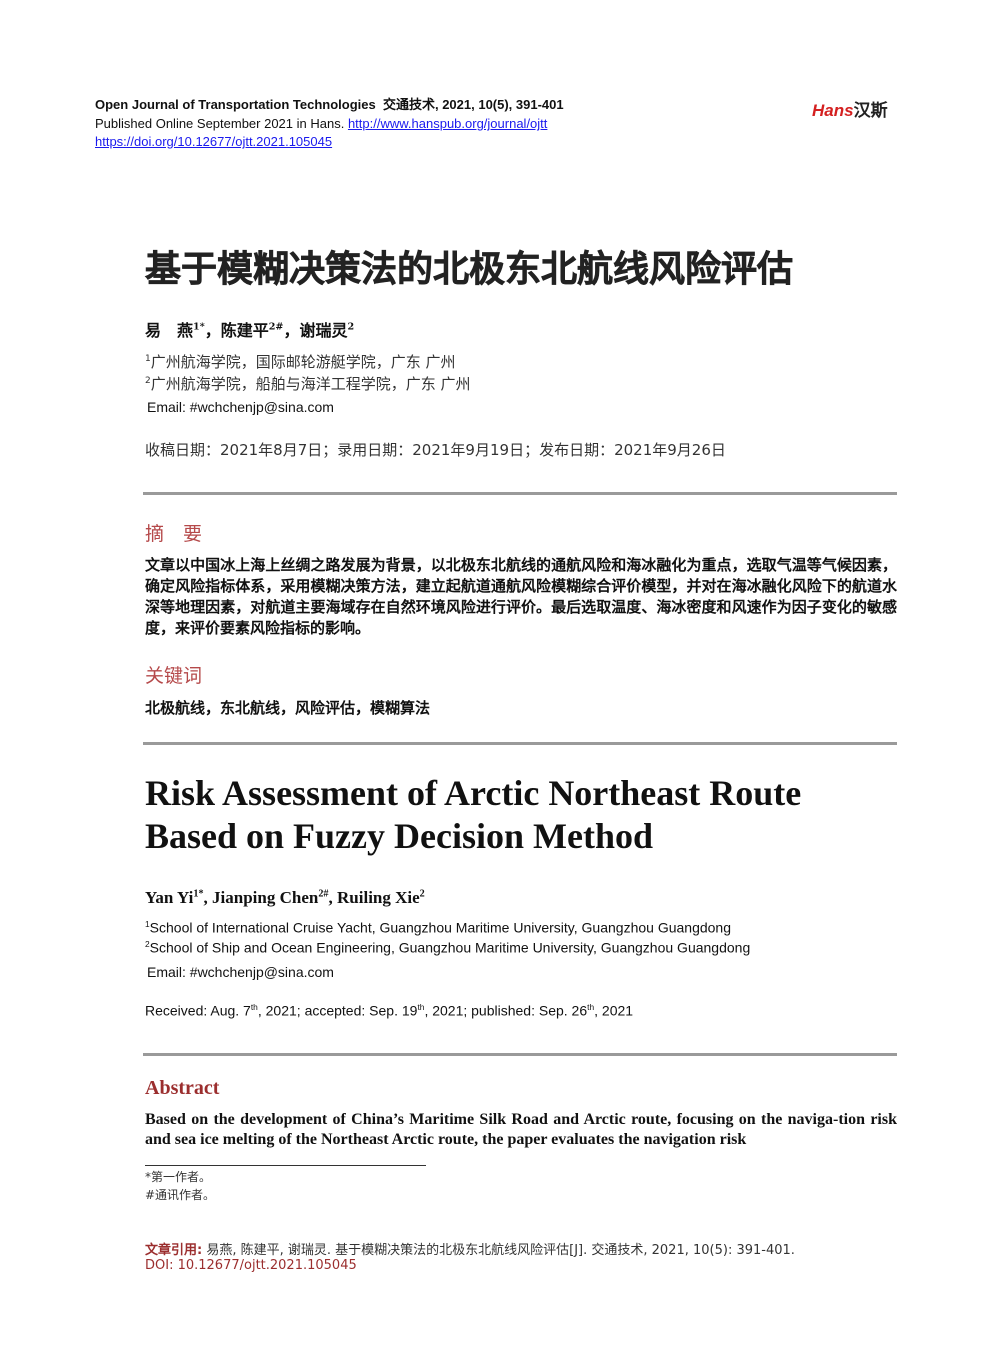 This screenshot has height=1347, width=992. What do you see at coordinates (303, 362) in the screenshot?
I see `aff-text: 广州航海学院，国际邮轮游艇学院，广东 广州` at bounding box center [303, 362].